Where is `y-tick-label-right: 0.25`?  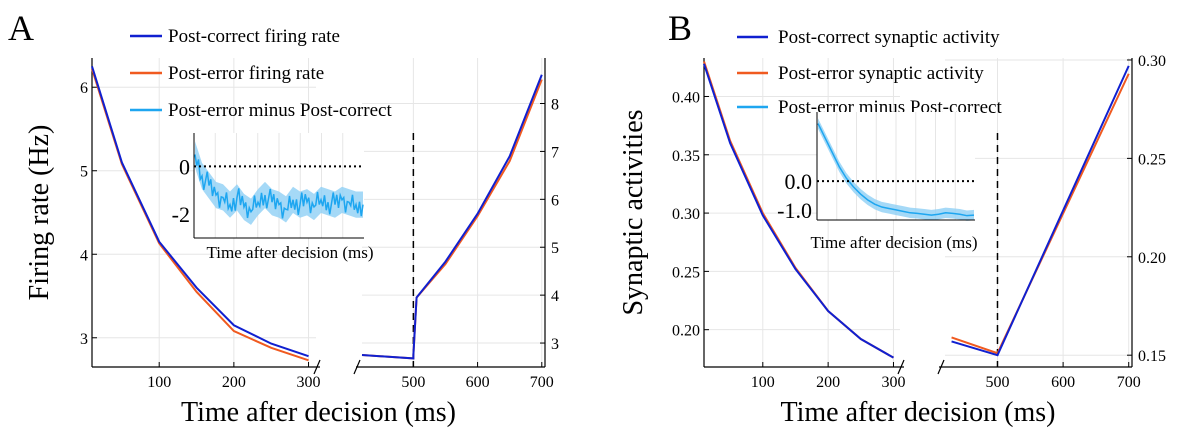
y-tick-label-right: 0.25 is located at coordinates (1152, 159).